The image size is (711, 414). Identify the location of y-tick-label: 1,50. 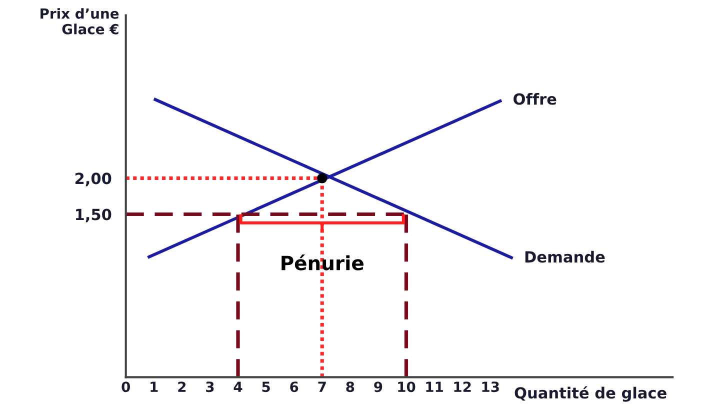
(94, 215).